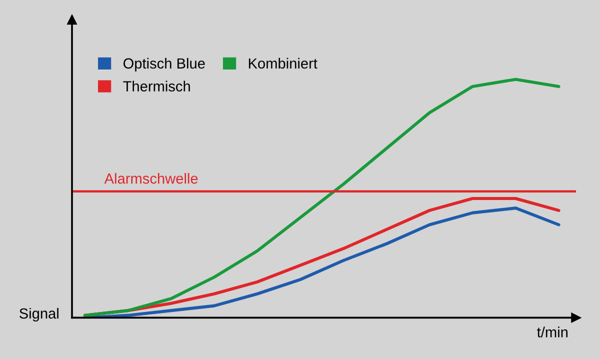 This screenshot has height=359, width=600. I want to click on x-axis-title: t/min, so click(552, 332).